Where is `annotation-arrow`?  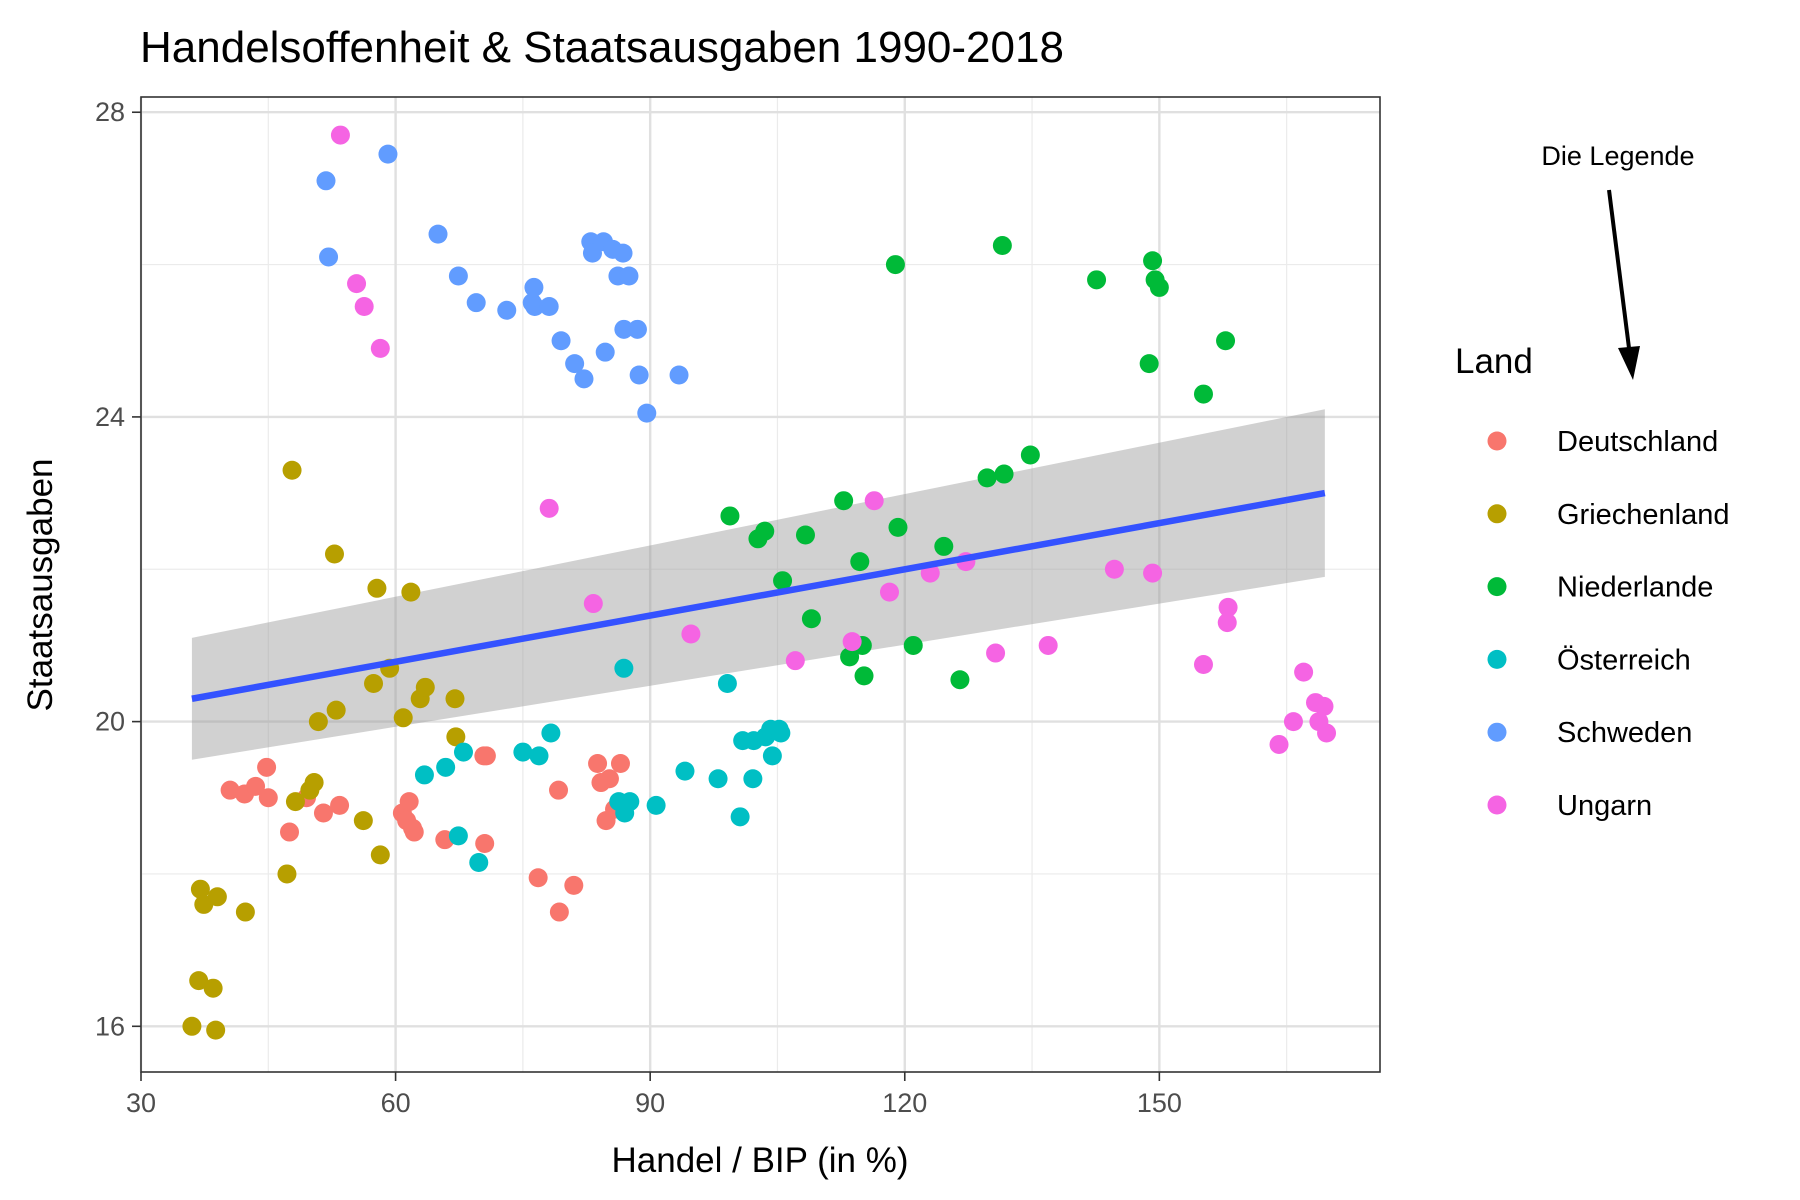 annotation-arrow is located at coordinates (1623, 284).